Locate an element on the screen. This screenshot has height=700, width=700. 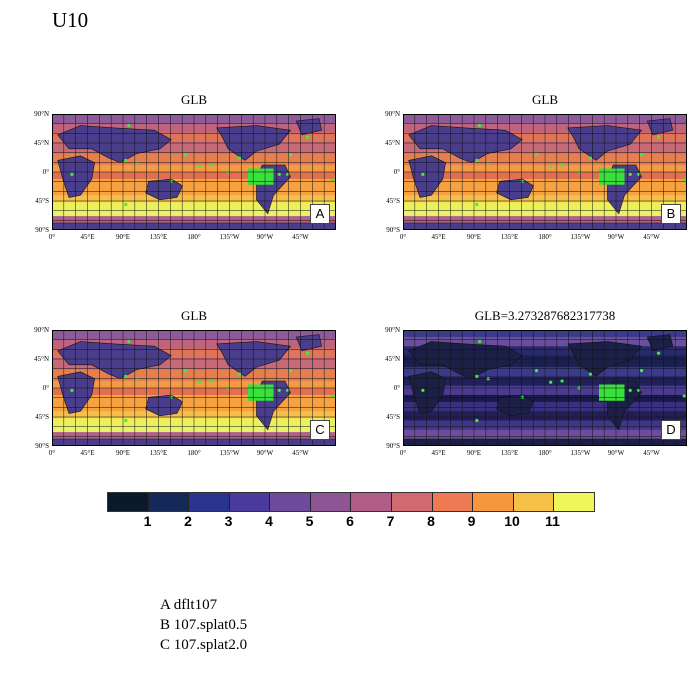
colorbar-label: 2 is located at coordinates (188, 521).